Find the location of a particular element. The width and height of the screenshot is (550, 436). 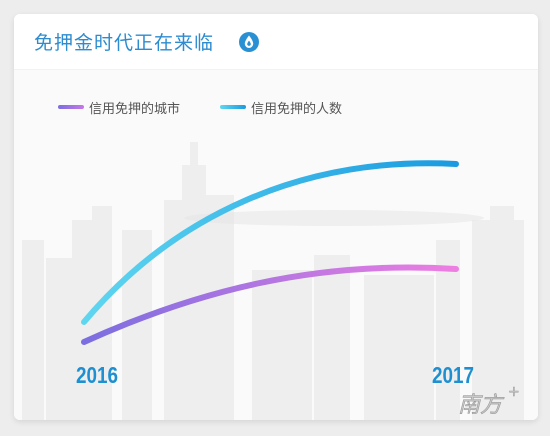

nanfang-plus-watermark-logo: 南方 + is located at coordinates (489, 401).